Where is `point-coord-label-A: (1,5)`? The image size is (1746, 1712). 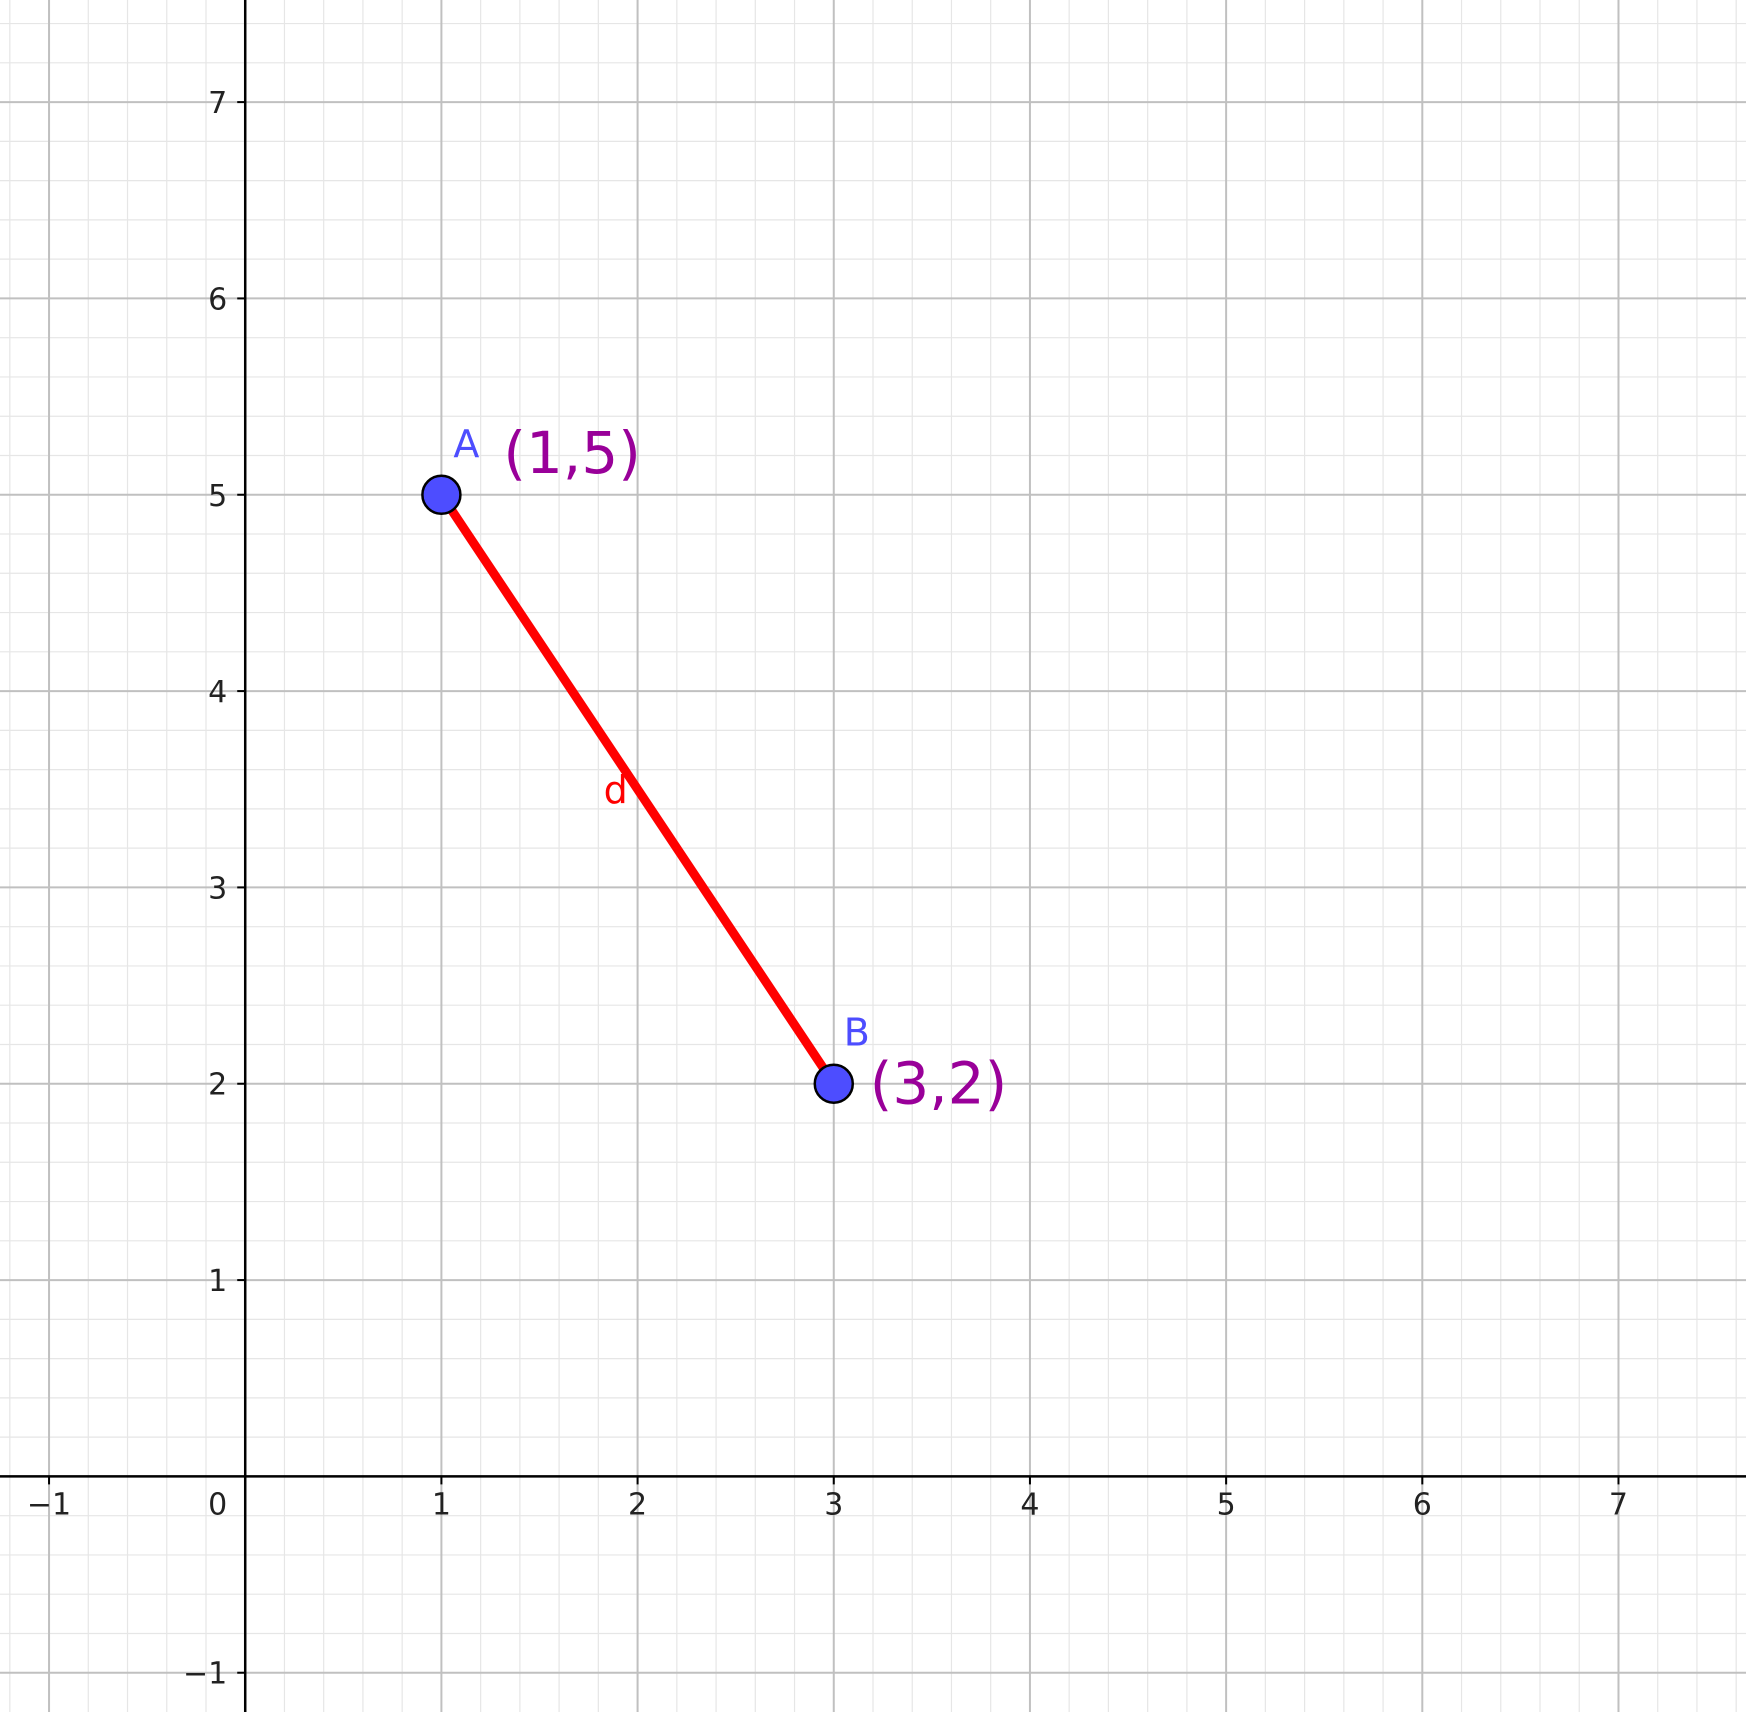 point-coord-label-A: (1,5) is located at coordinates (572, 453).